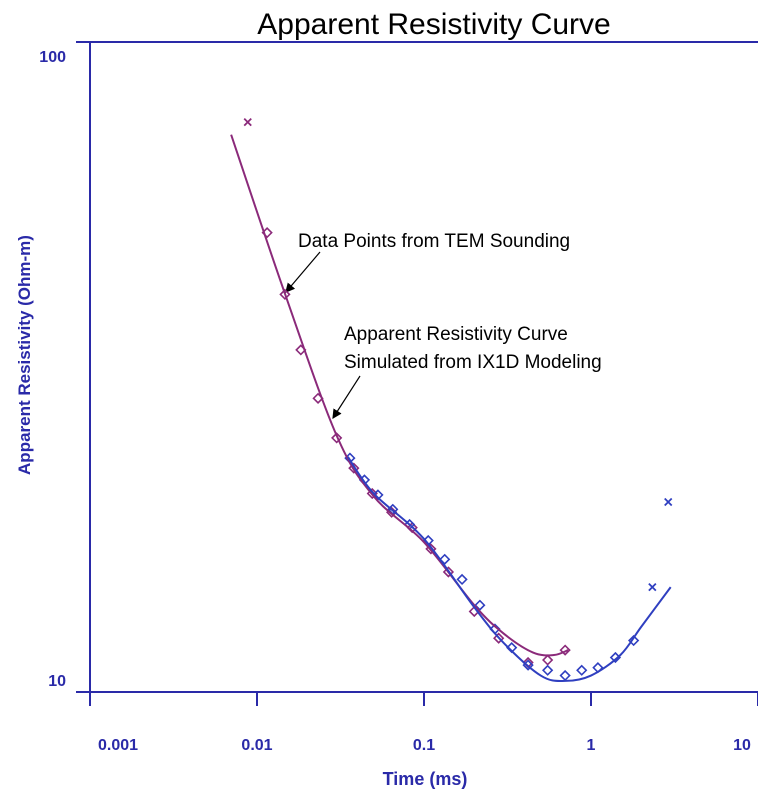 The image size is (758, 799). What do you see at coordinates (433, 24) in the screenshot?
I see `chart-title: Apparent Resistivity Curve` at bounding box center [433, 24].